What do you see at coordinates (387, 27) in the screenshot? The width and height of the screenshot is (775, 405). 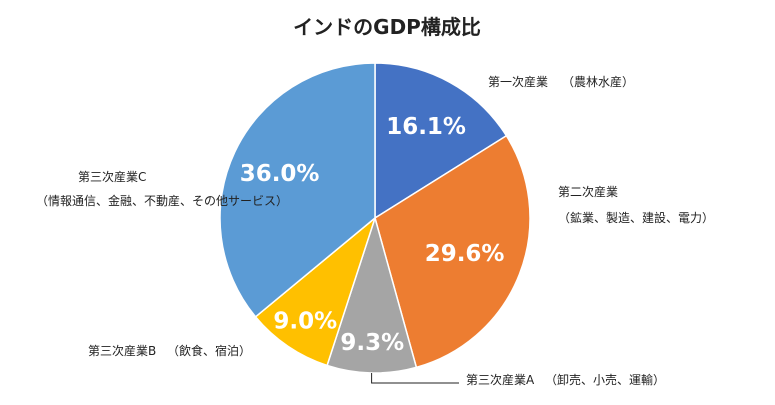 I see `chart-title: インドのGDP構成比` at bounding box center [387, 27].